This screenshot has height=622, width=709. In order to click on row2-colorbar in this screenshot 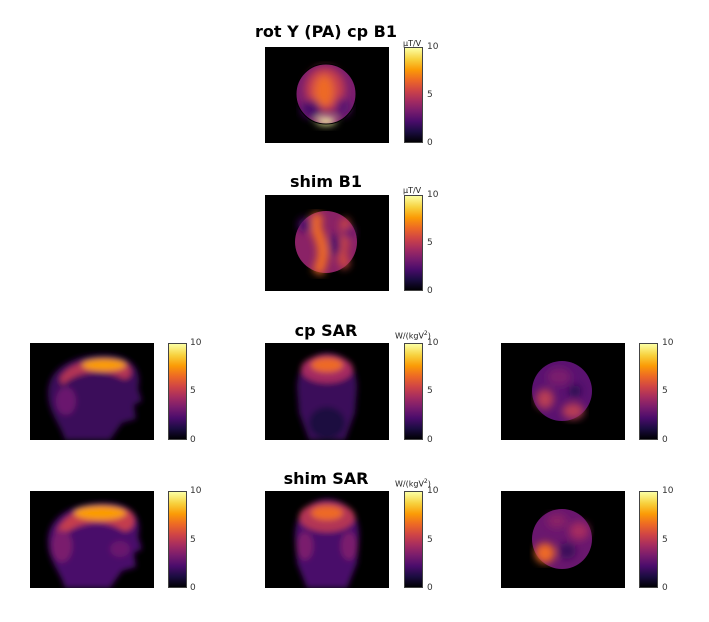, I will do `click(413, 243)`.